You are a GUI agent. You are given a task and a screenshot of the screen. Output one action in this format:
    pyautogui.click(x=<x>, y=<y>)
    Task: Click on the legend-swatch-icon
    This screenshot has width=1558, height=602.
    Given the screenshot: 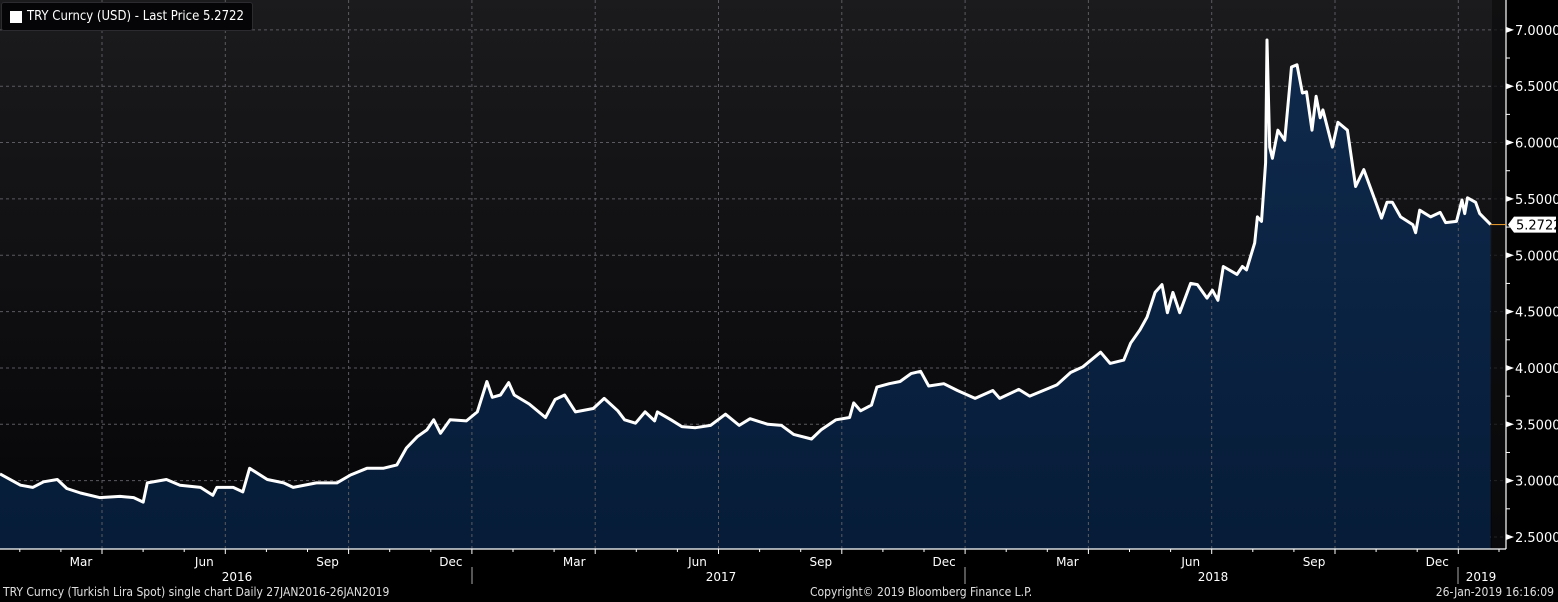 What is the action you would take?
    pyautogui.click(x=16, y=16)
    